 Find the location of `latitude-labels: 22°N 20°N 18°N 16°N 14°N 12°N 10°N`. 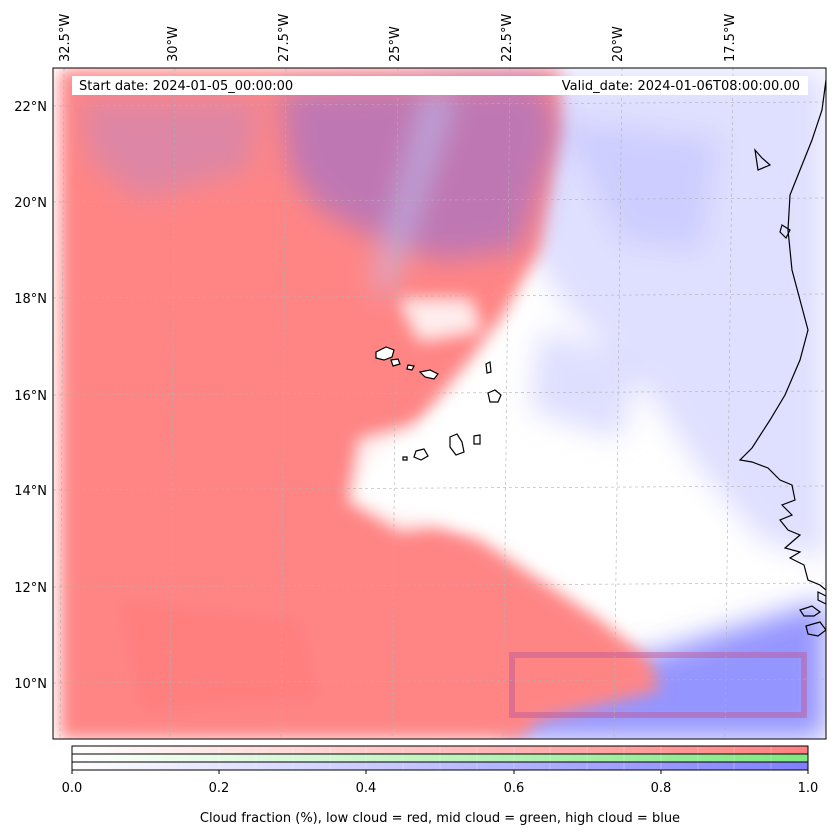

latitude-labels: 22°N 20°N 18°N 16°N 14°N 12°N 10°N is located at coordinates (30, 396).